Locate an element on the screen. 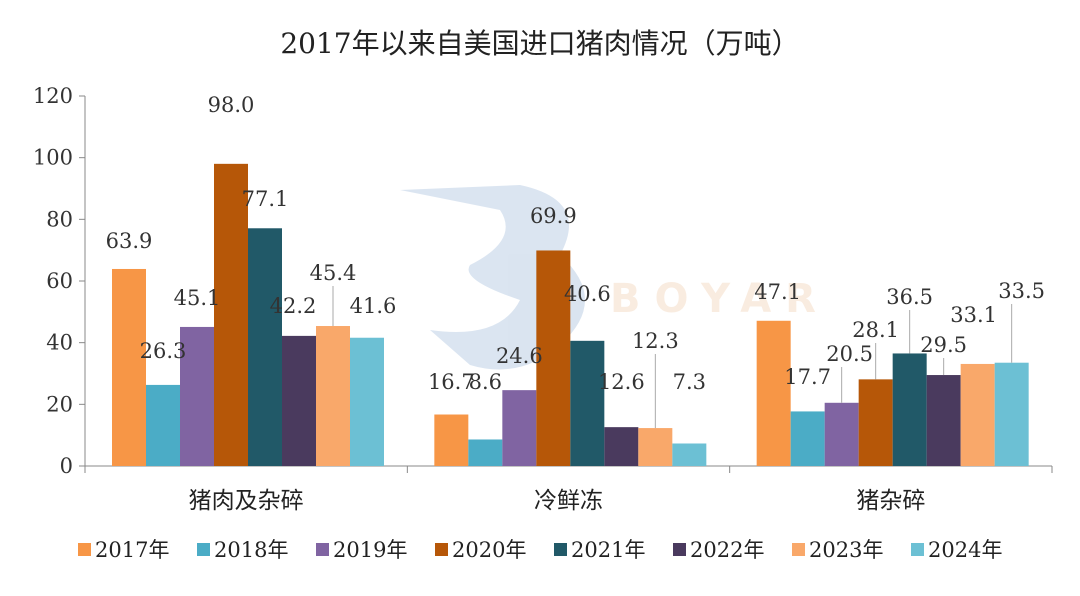 This screenshot has width=1080, height=596. y-tick-label: 20 is located at coordinates (59, 404).